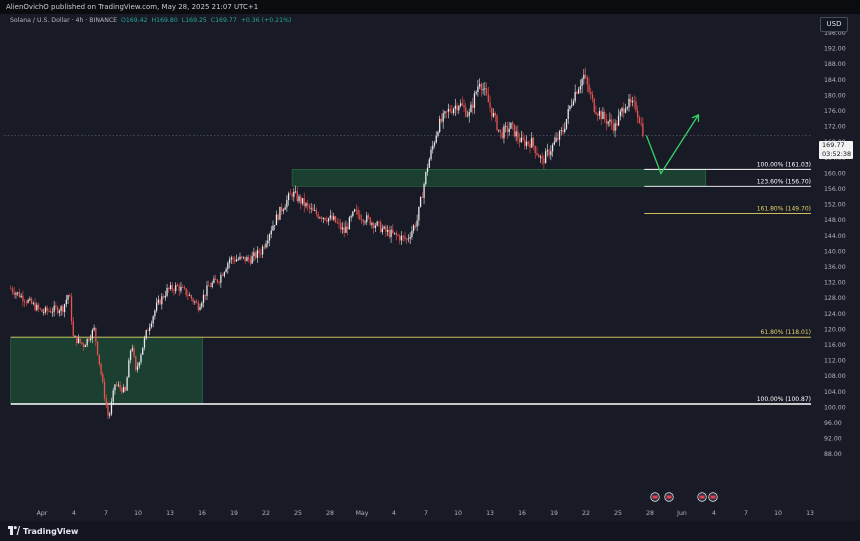  What do you see at coordinates (835, 33) in the screenshot?
I see `price-tick-label: 196.00` at bounding box center [835, 33].